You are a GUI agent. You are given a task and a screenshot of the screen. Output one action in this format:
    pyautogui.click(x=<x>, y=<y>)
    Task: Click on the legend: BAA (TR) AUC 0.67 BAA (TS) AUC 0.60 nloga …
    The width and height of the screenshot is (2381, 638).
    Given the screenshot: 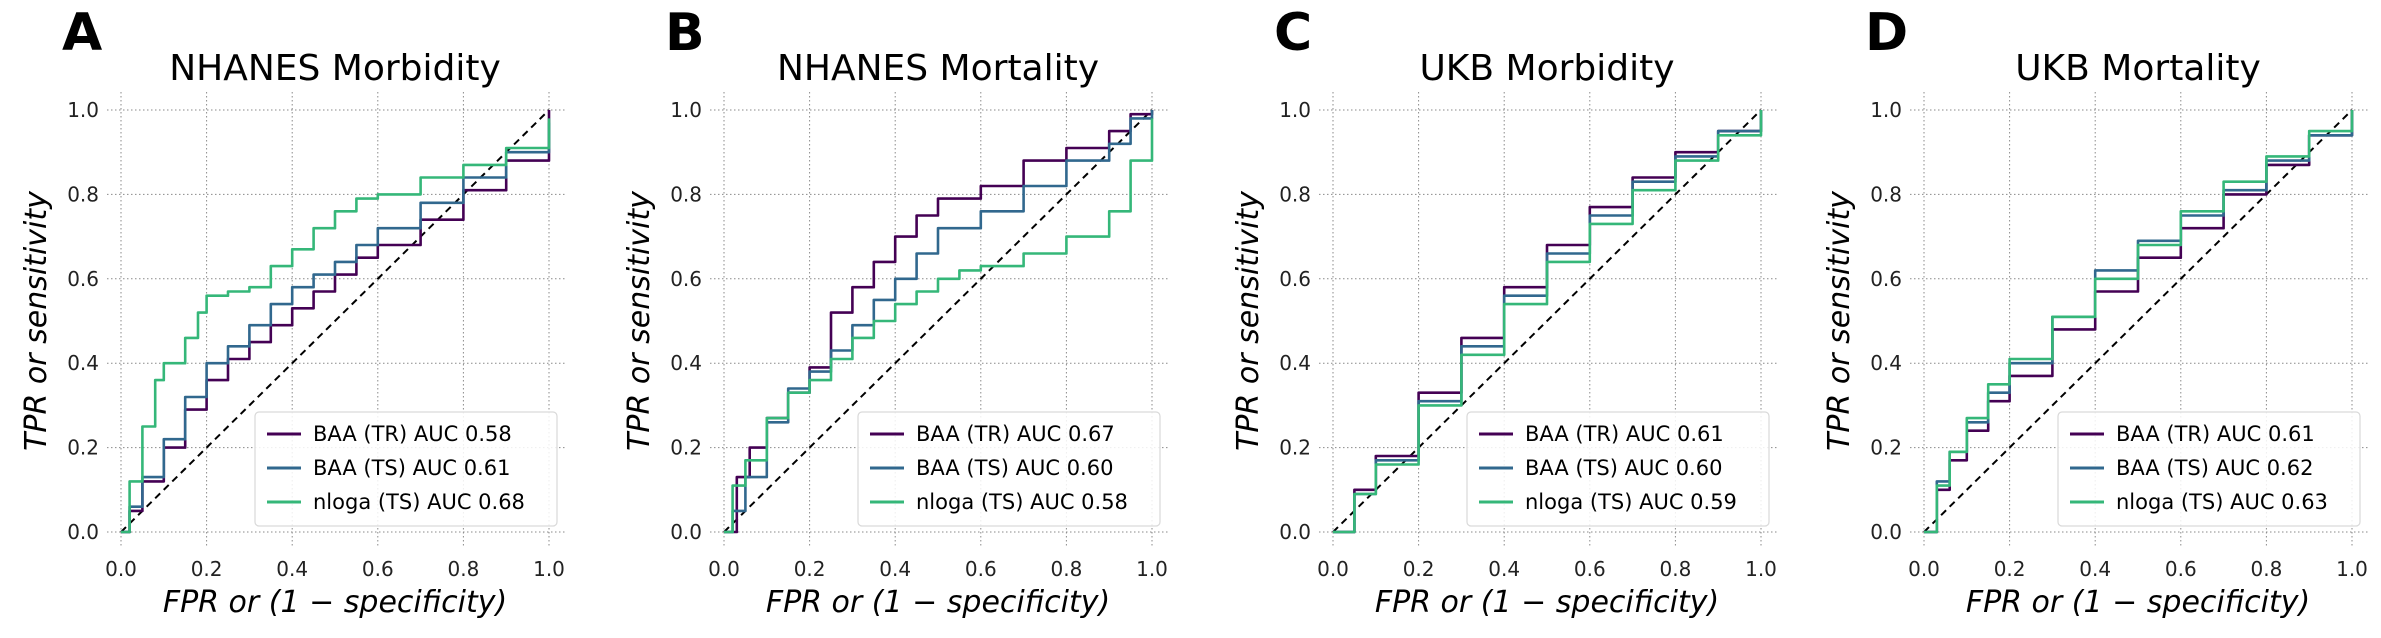 What is the action you would take?
    pyautogui.click(x=1009, y=469)
    